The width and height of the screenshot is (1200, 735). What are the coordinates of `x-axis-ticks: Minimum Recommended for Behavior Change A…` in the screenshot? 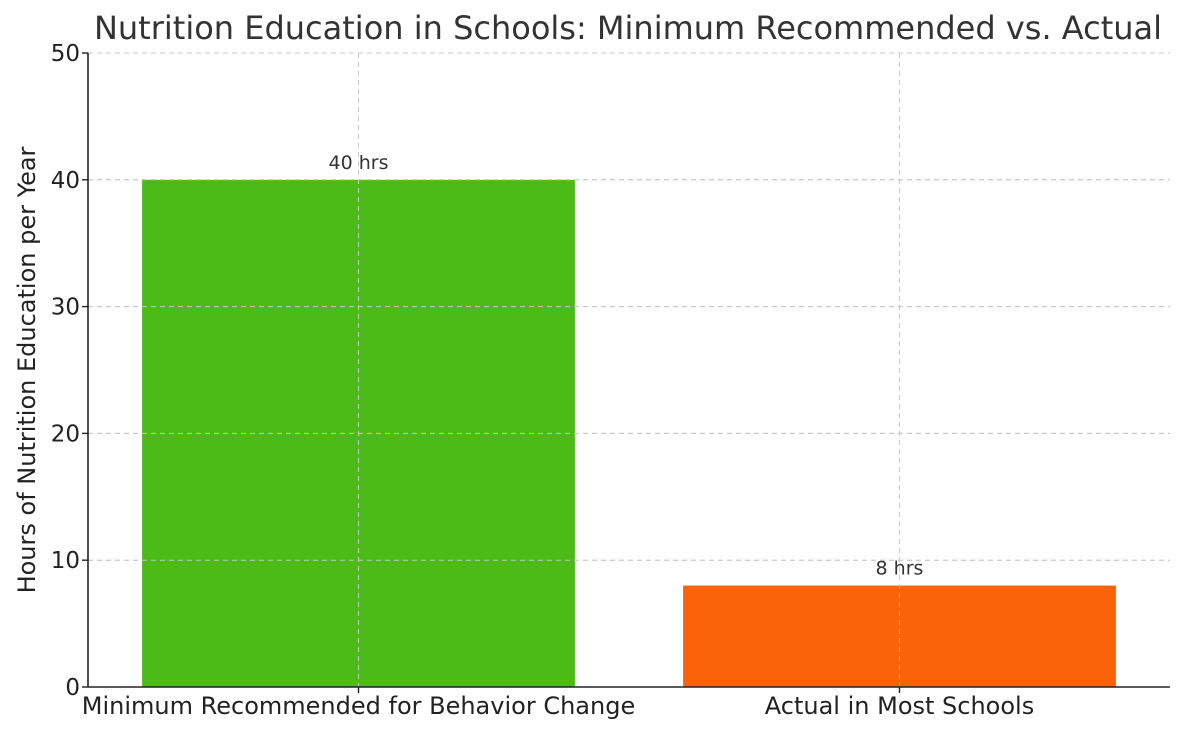 It's located at (558, 703).